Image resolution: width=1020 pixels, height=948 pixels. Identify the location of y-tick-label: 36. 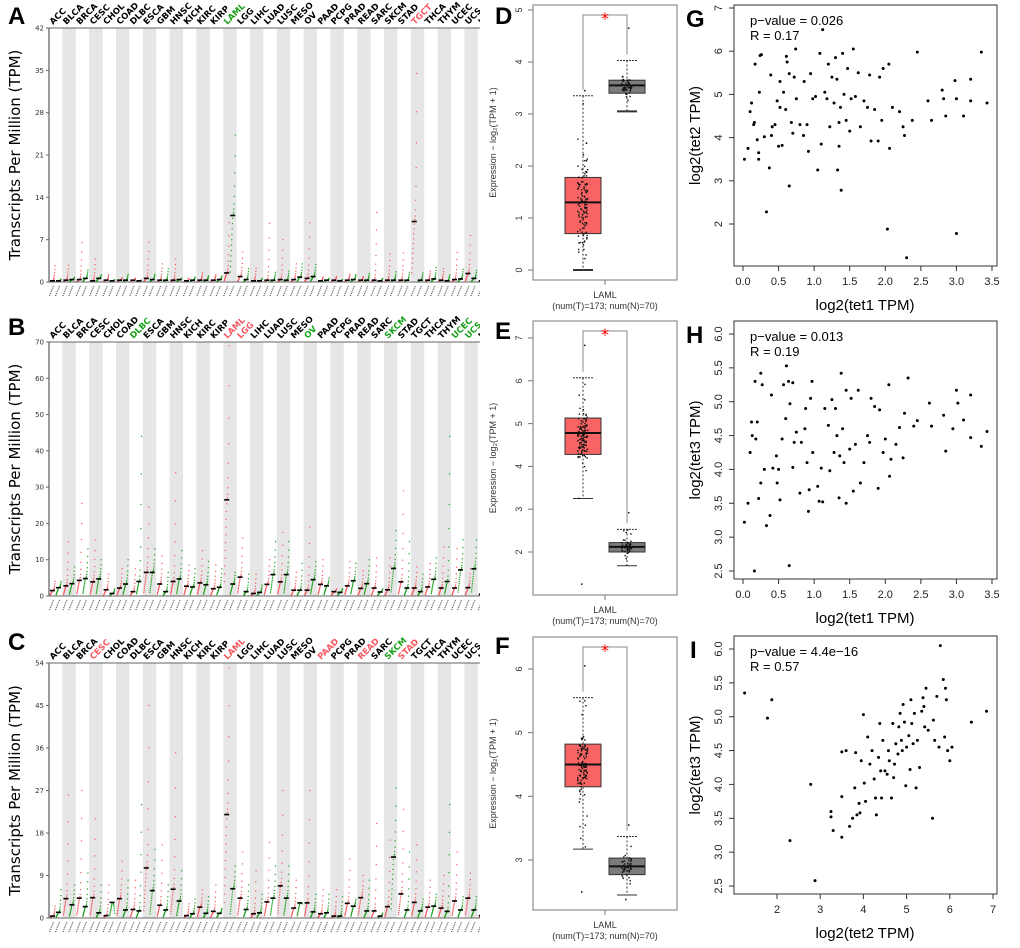
(39, 749).